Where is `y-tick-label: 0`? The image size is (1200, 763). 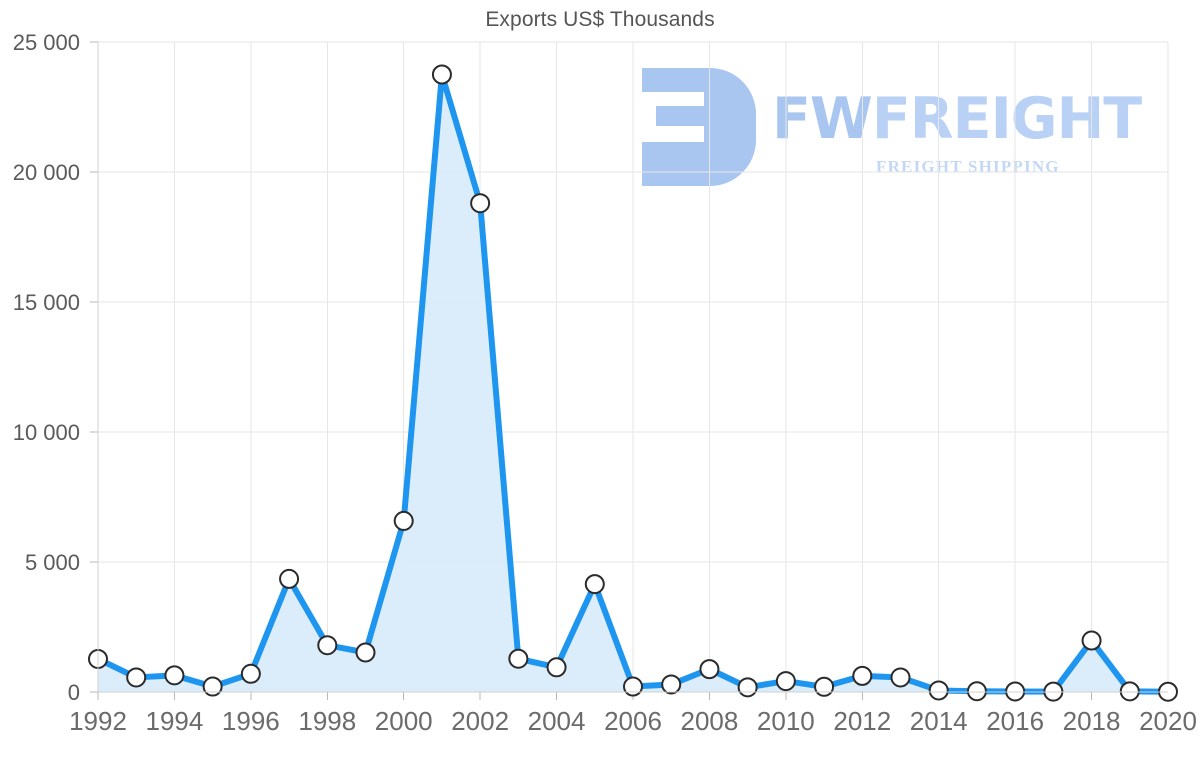
y-tick-label: 0 is located at coordinates (74, 692).